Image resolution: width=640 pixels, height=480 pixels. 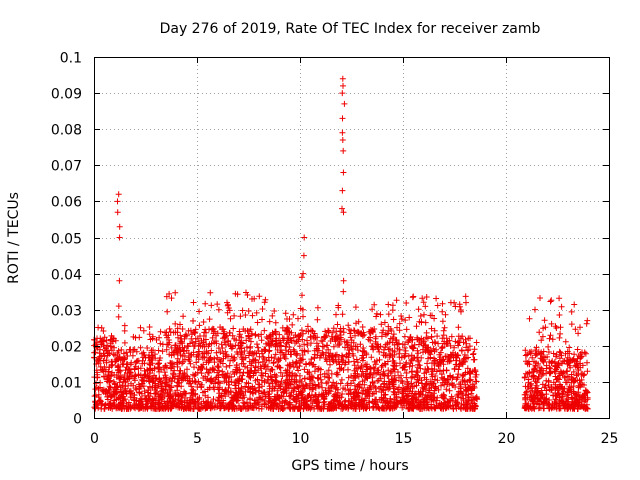 I want to click on x-tick-label: 15, so click(x=404, y=439).